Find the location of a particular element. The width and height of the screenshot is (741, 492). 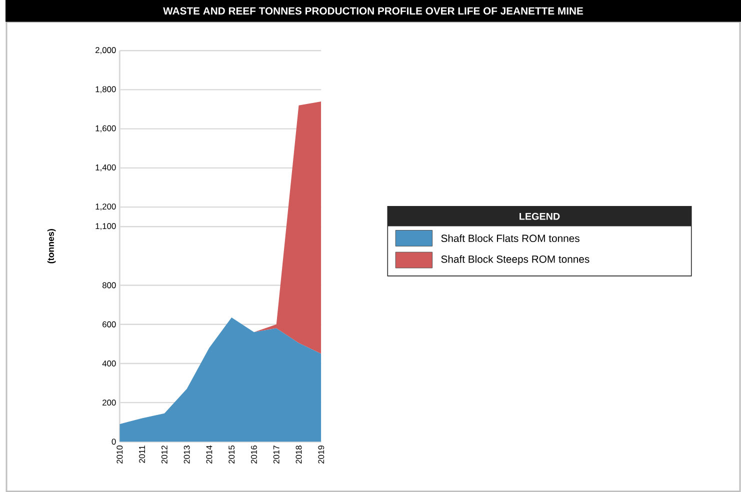

y-tick-label: 200 is located at coordinates (109, 402).